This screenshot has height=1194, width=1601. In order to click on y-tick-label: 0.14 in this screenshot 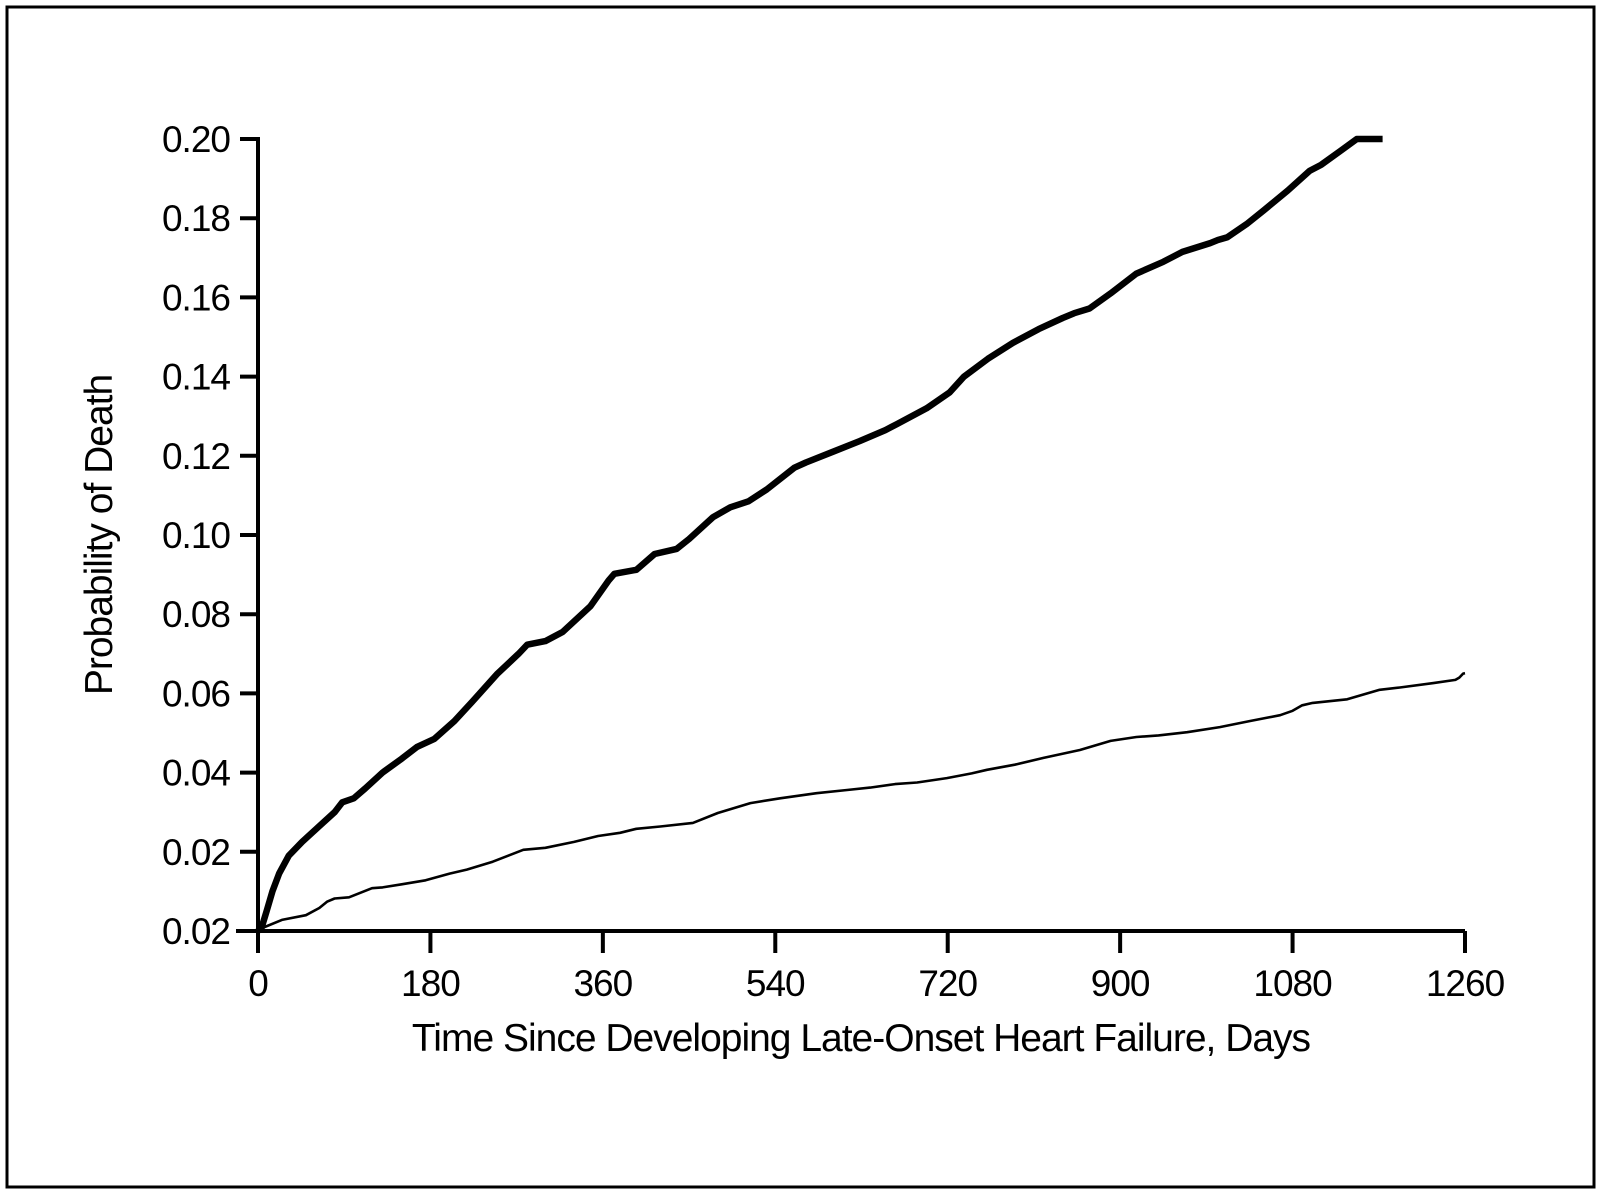, I will do `click(196, 377)`.